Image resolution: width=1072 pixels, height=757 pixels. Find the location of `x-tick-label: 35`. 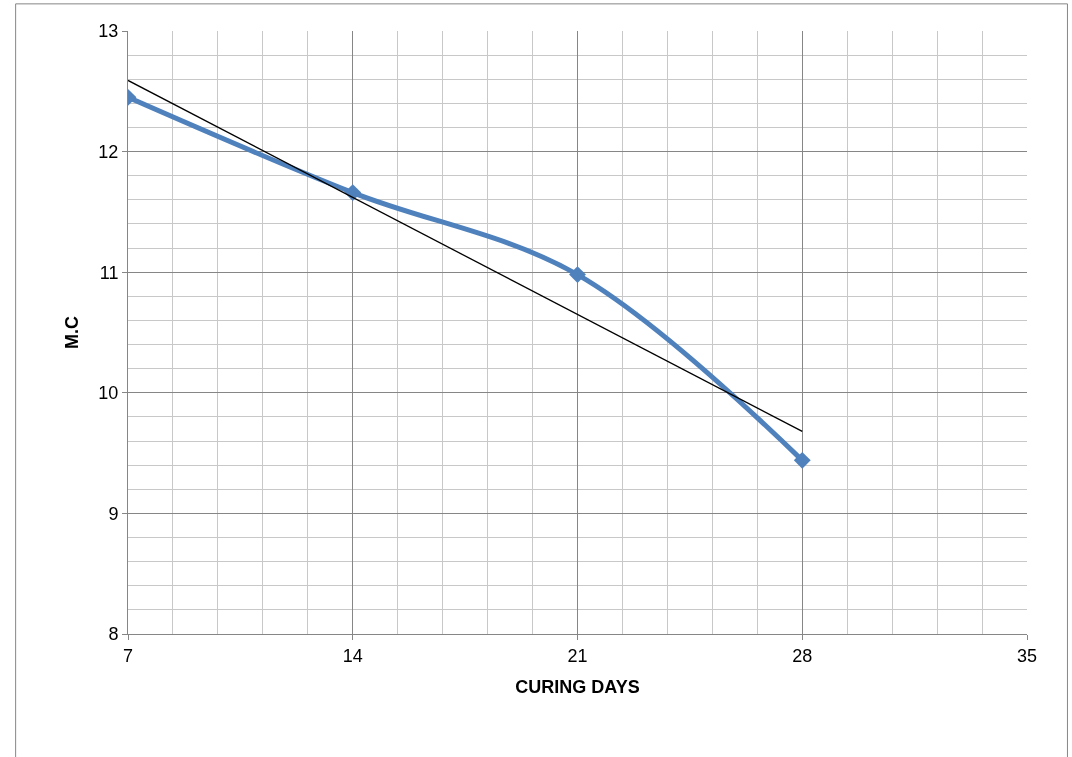

x-tick-label: 35 is located at coordinates (1027, 655).